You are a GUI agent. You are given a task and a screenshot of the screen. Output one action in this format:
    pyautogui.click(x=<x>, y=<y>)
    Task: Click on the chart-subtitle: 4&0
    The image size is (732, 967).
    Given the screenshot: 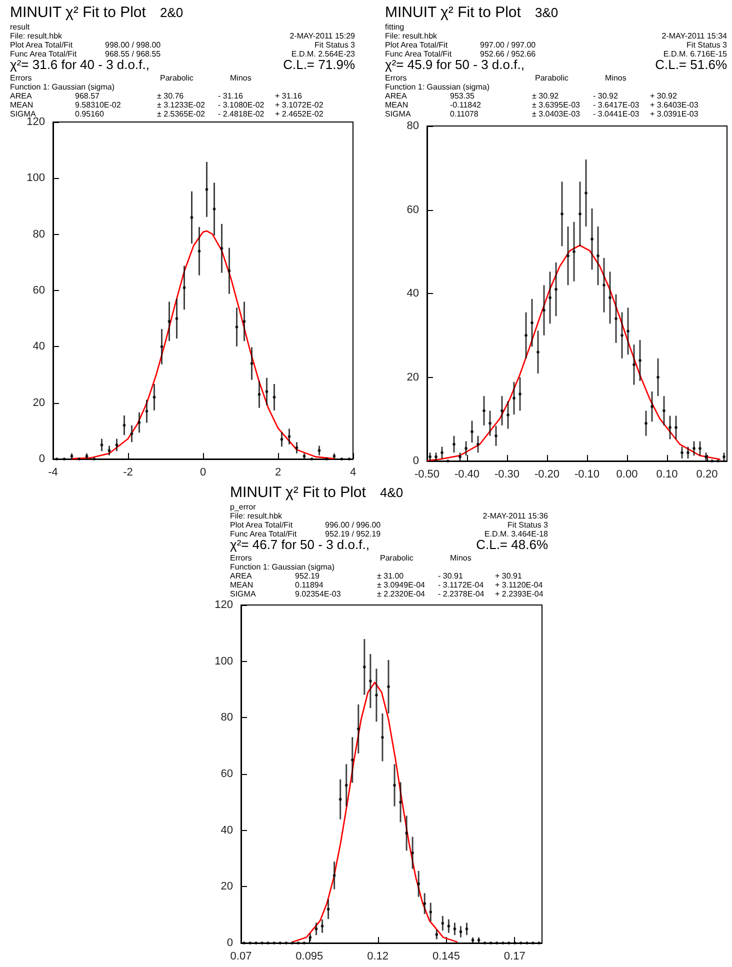 What is the action you would take?
    pyautogui.click(x=392, y=492)
    